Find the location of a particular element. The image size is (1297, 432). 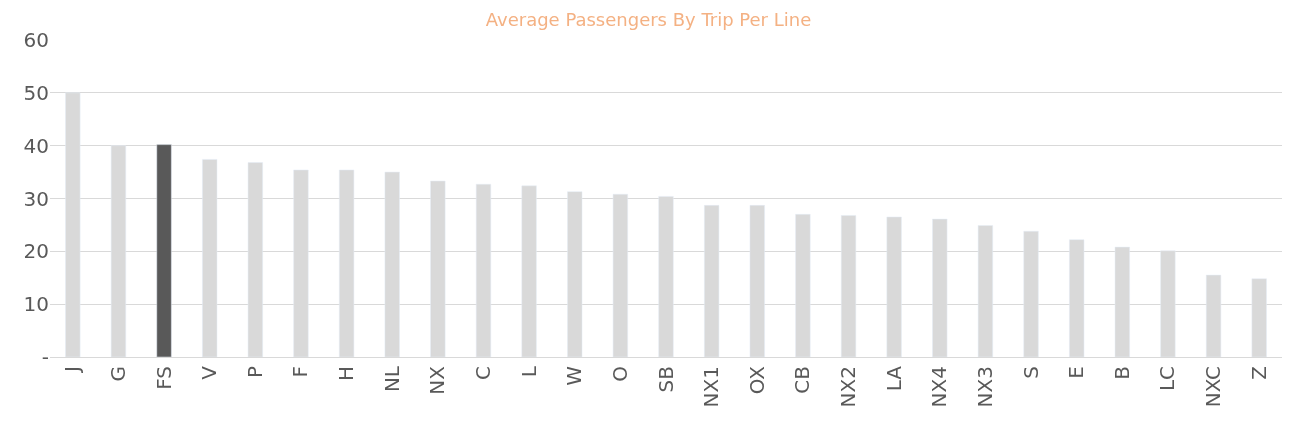

x-tick-label: P is located at coordinates (254, 372).